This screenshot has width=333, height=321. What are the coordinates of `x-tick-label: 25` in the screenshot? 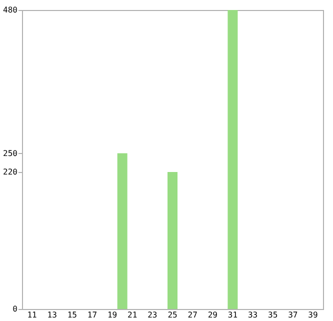 It's located at (173, 315).